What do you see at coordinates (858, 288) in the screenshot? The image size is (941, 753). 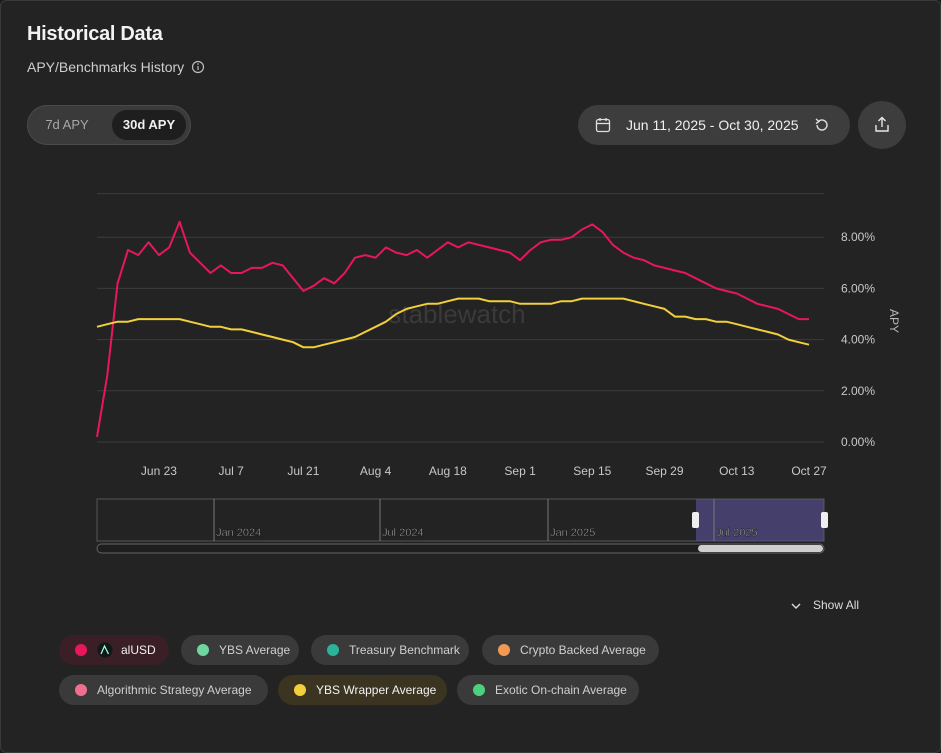 I see `y-tick-label: 6.00%` at bounding box center [858, 288].